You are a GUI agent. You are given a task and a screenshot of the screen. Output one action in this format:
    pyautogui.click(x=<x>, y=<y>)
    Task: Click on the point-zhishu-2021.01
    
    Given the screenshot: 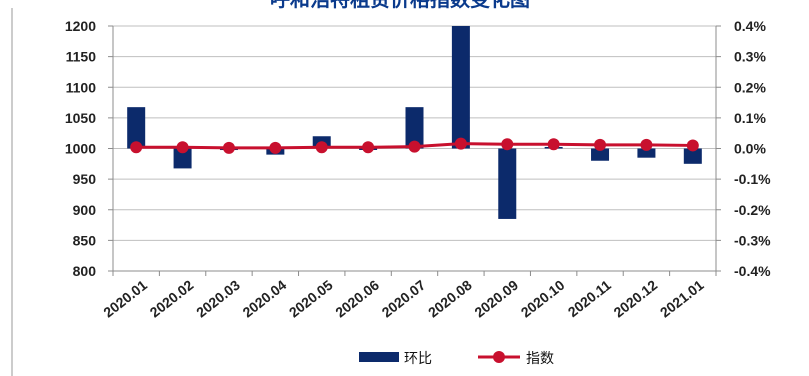 What is the action you would take?
    pyautogui.click(x=692, y=145)
    